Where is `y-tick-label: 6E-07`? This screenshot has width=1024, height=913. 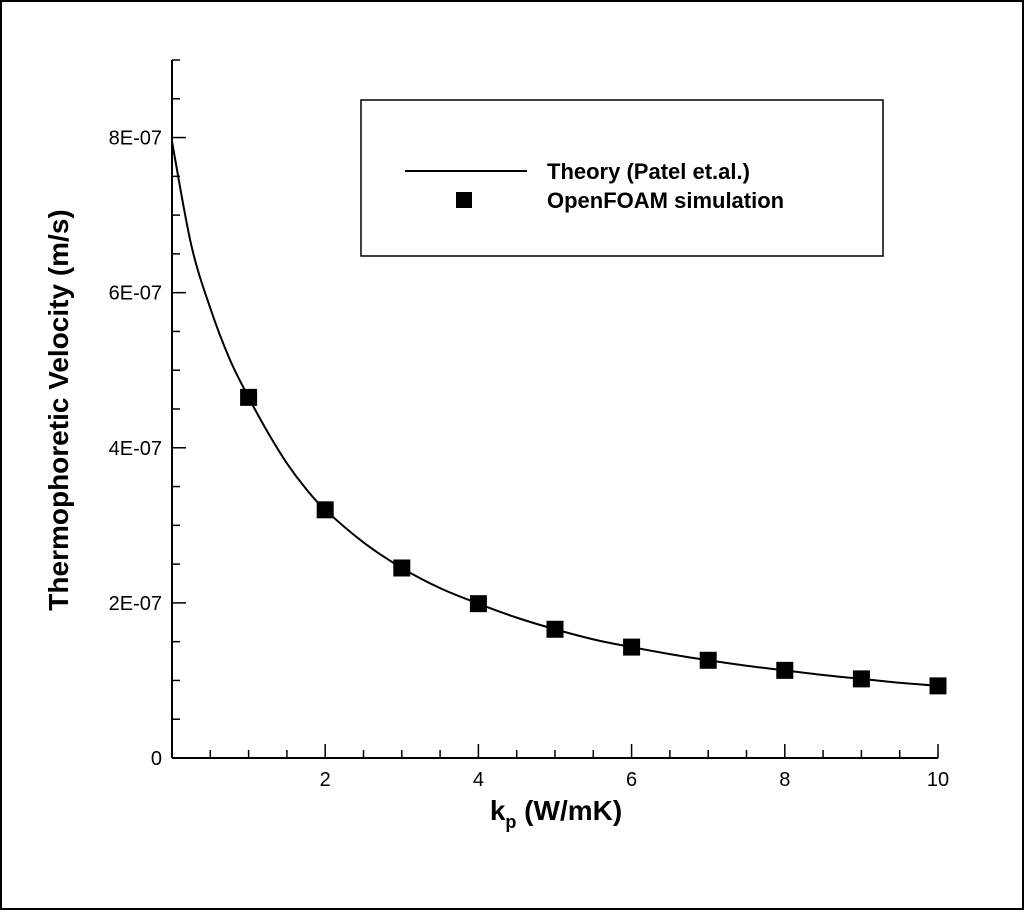 y-tick-label: 6E-07 is located at coordinates (135, 294).